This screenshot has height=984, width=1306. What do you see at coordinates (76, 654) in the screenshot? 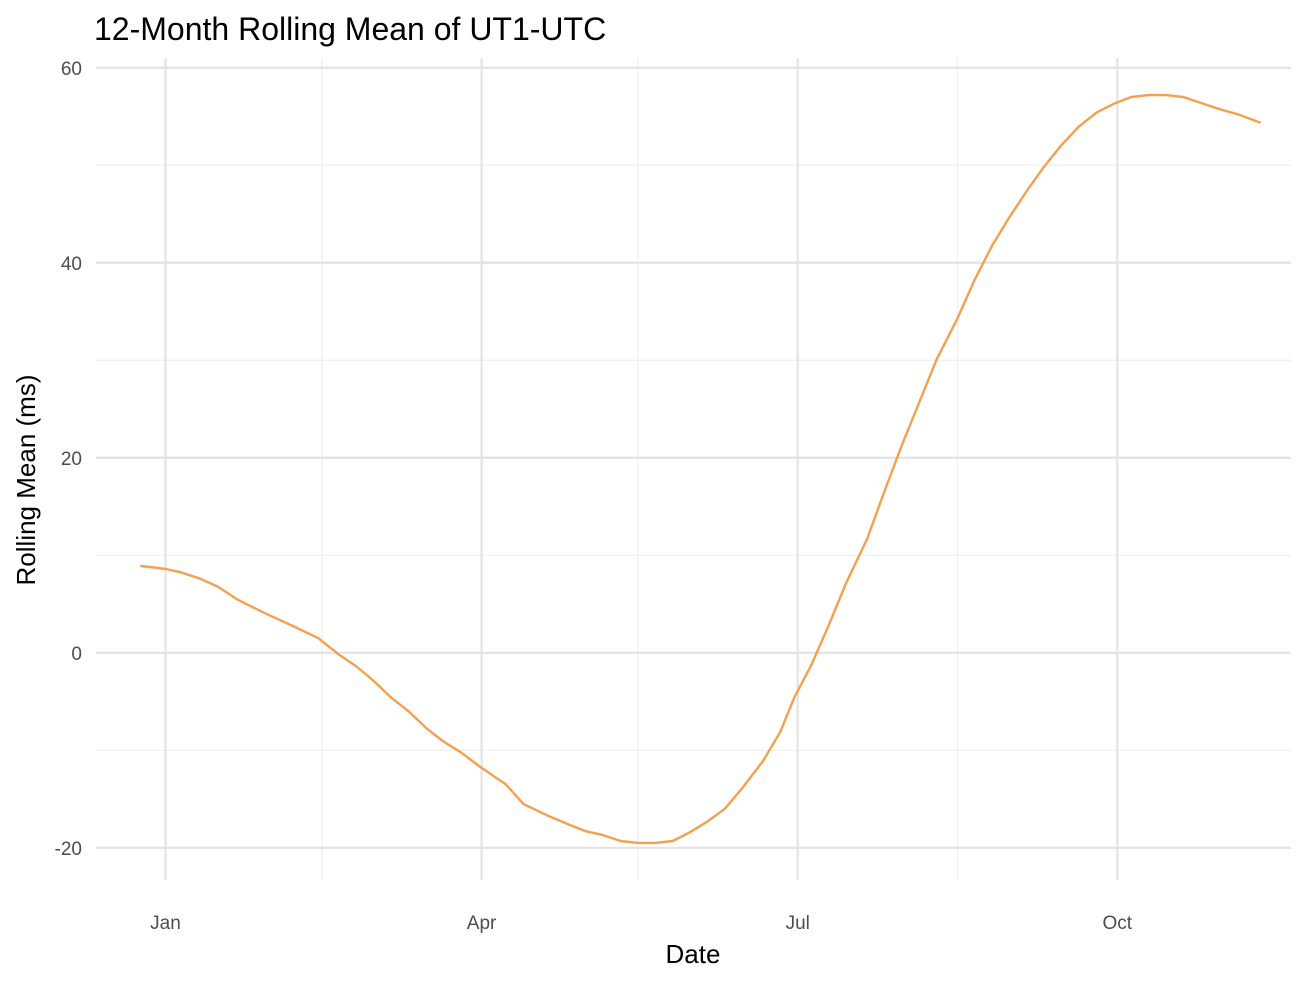
I see `y-tick-label: 0` at bounding box center [76, 654].